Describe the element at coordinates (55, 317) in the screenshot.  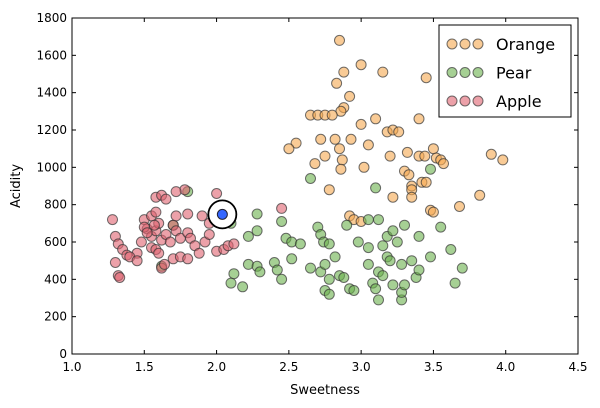
I see `y-tick-label: 200` at that location.